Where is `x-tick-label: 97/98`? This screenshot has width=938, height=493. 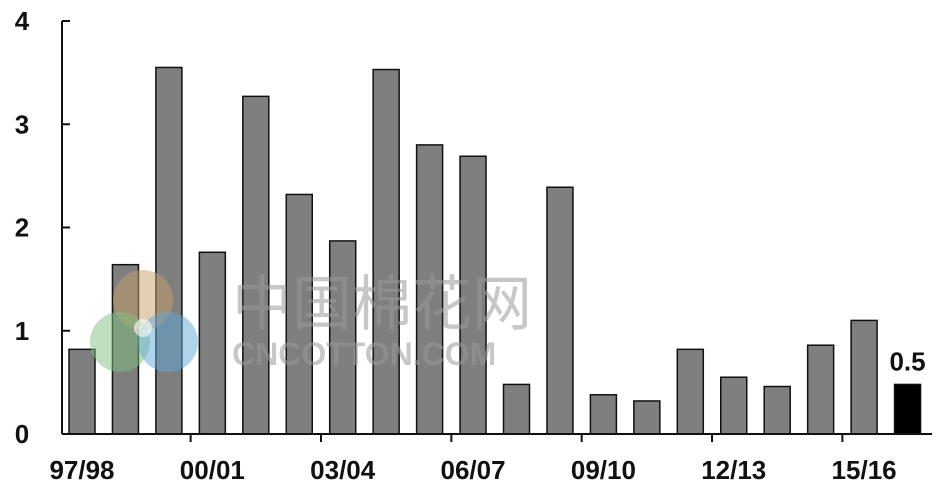
x-tick-label: 97/98 is located at coordinates (81, 470).